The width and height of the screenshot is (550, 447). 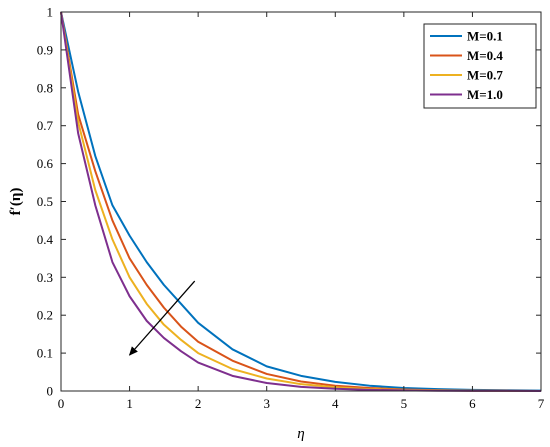 What do you see at coordinates (541, 403) in the screenshot?
I see `x-tick-label: 7` at bounding box center [541, 403].